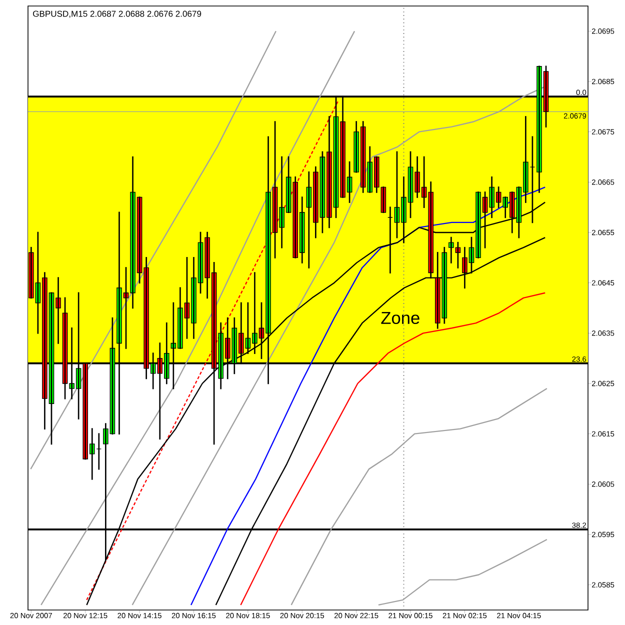  I want to click on band-label: Zone, so click(400, 318).